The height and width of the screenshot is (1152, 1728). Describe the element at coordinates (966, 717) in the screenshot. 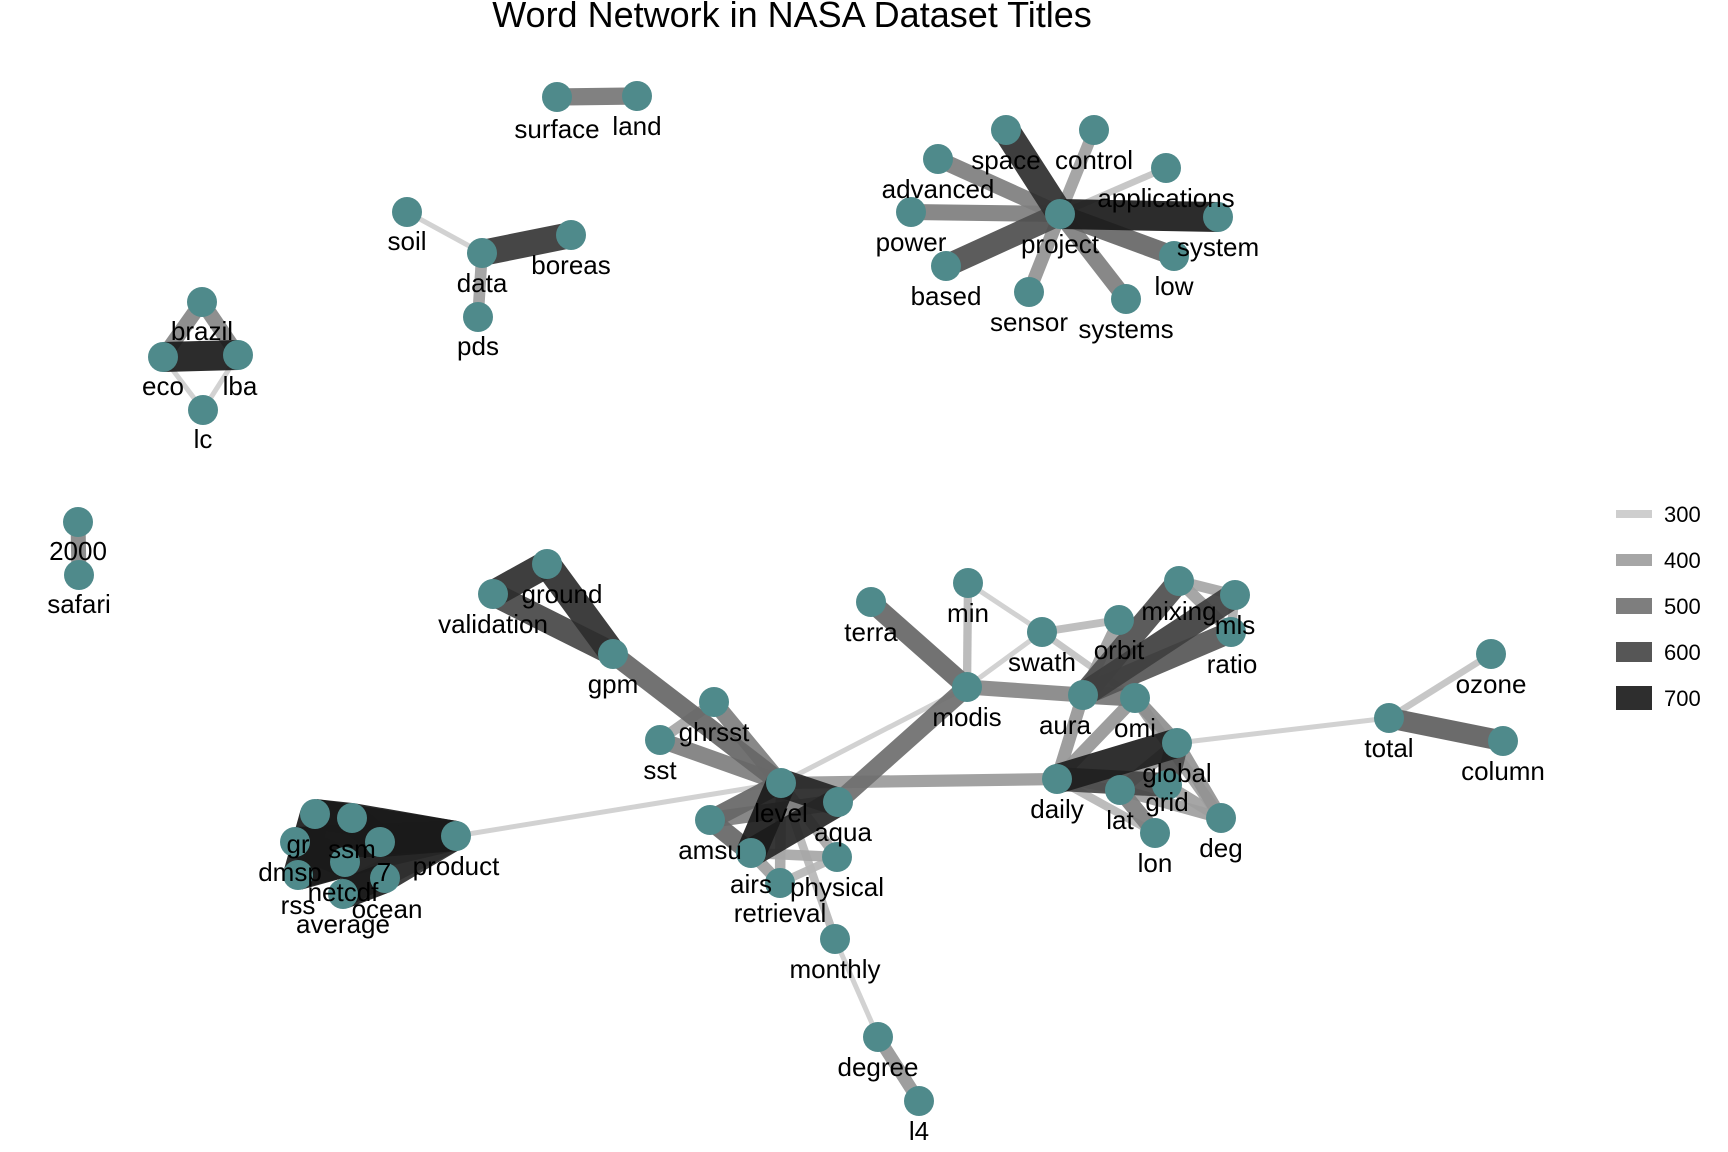

I see `node-label-modis: modis` at that location.